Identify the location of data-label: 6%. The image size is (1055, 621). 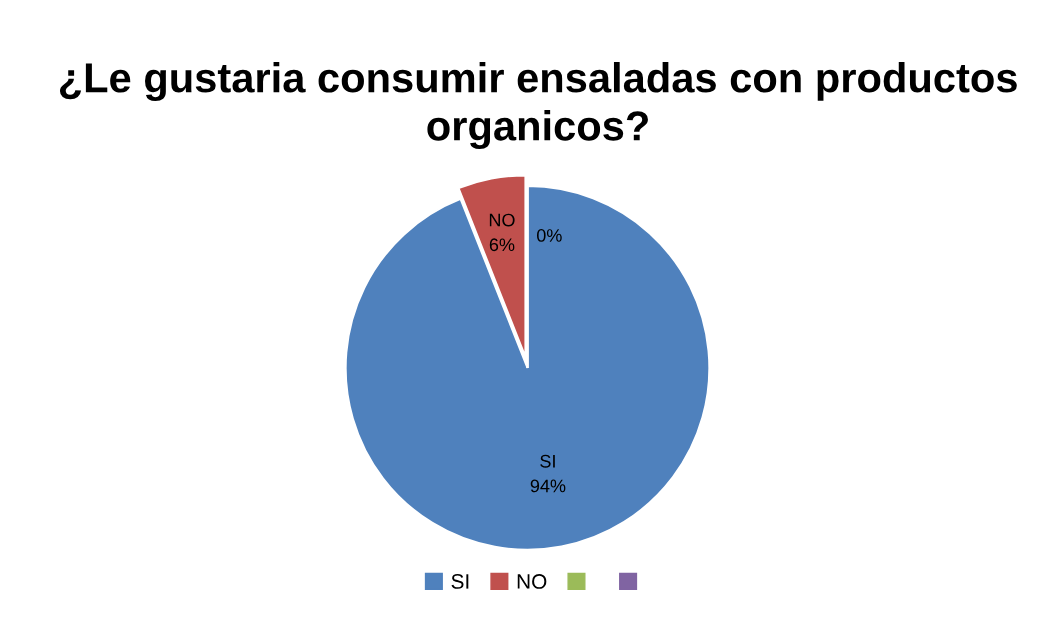
(502, 245).